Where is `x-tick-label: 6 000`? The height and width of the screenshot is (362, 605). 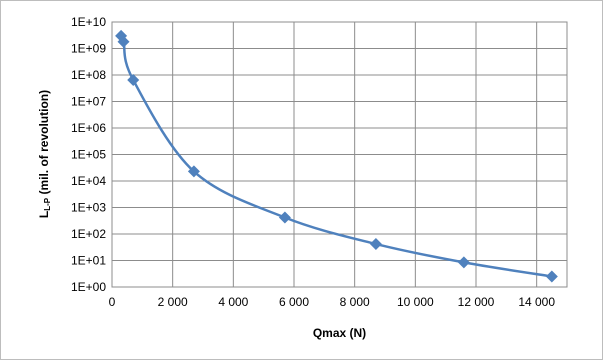 x-tick-label: 6 000 is located at coordinates (294, 302).